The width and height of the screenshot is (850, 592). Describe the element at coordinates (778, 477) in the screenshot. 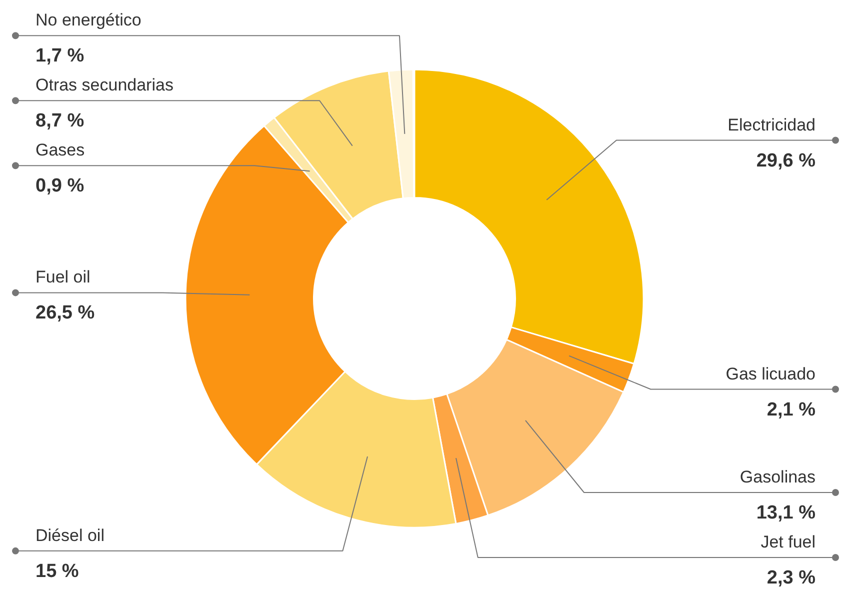

I see `slice-label: Gasolinas` at that location.